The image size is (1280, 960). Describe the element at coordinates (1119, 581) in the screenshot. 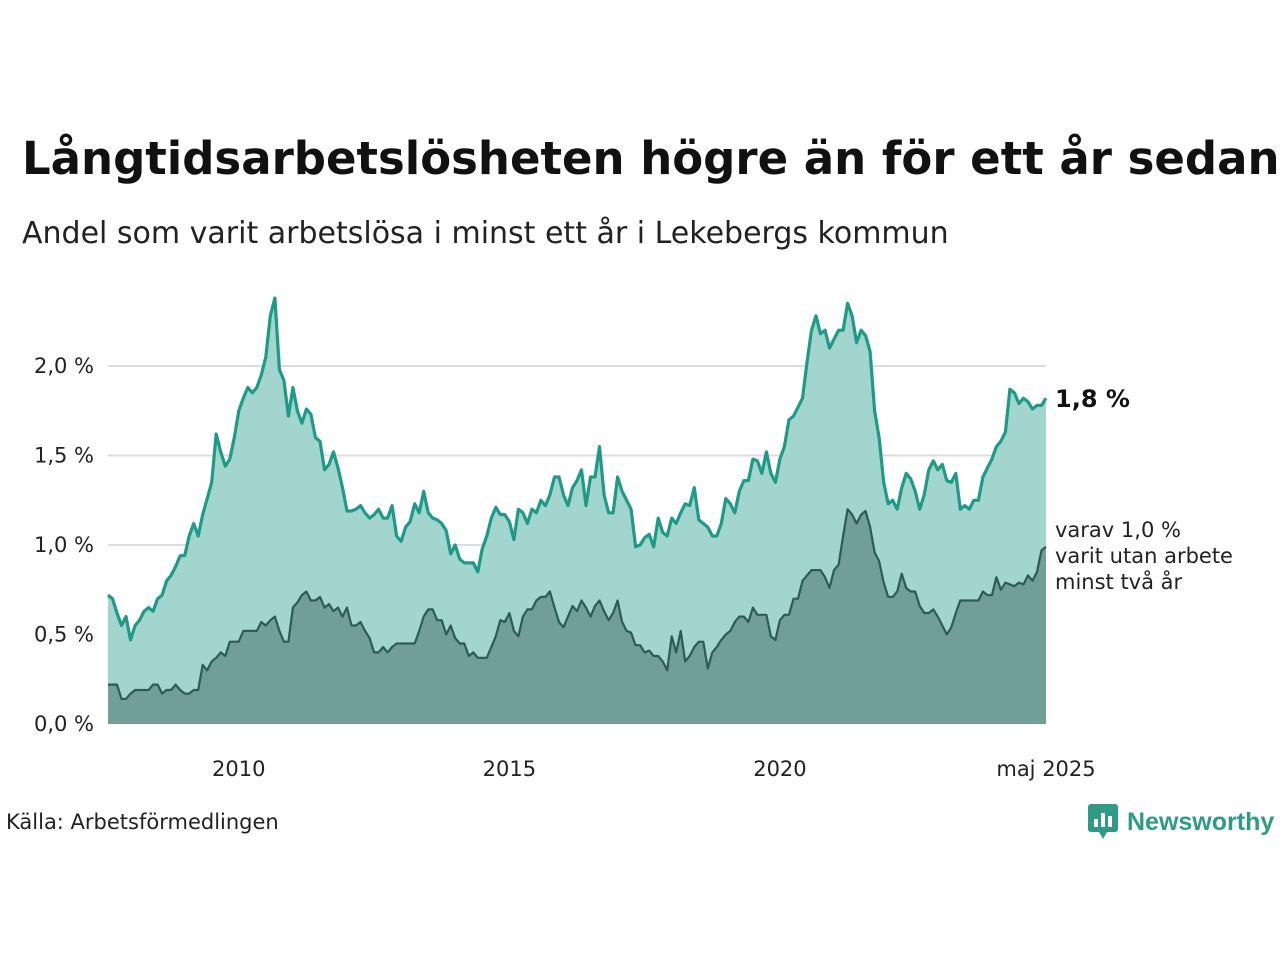

I see `series-label-long-line: minst två år` at that location.